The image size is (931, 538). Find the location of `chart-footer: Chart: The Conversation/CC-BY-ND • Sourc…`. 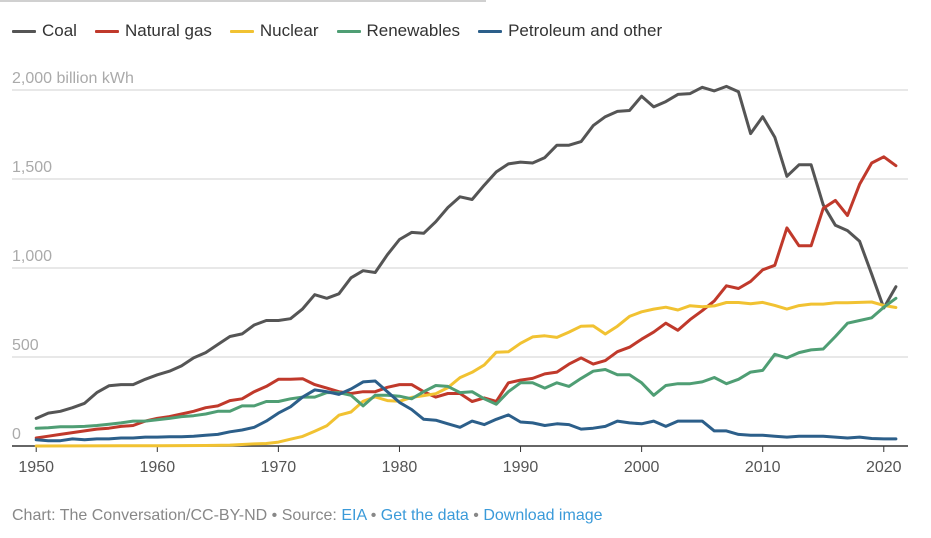

chart-footer: Chart: The Conversation/CC-BY-ND • Sourc… is located at coordinates (307, 516).